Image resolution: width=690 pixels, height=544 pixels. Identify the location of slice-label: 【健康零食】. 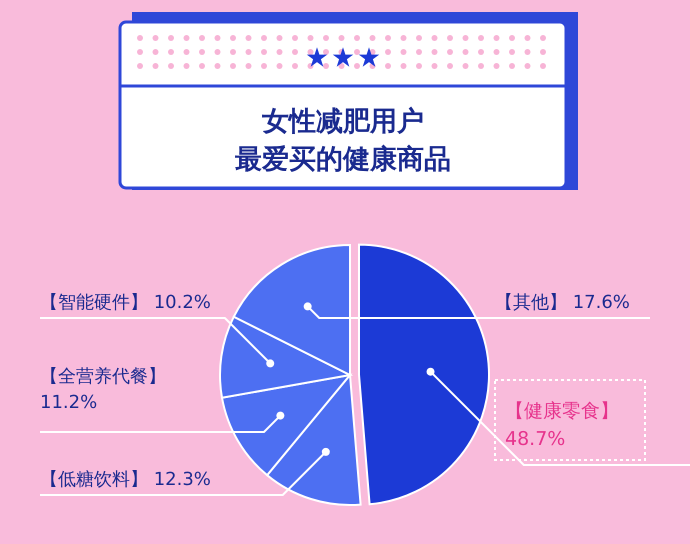
(562, 411).